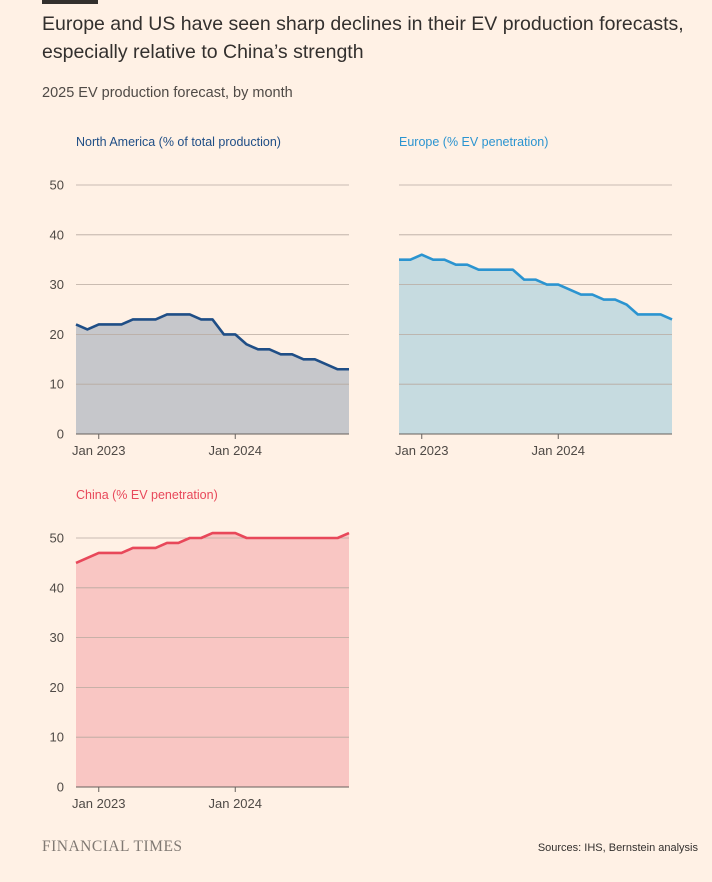 The image size is (712, 882). Describe the element at coordinates (617, 848) in the screenshot. I see `source-note: Sources: IHS, Bernstein analysis` at that location.